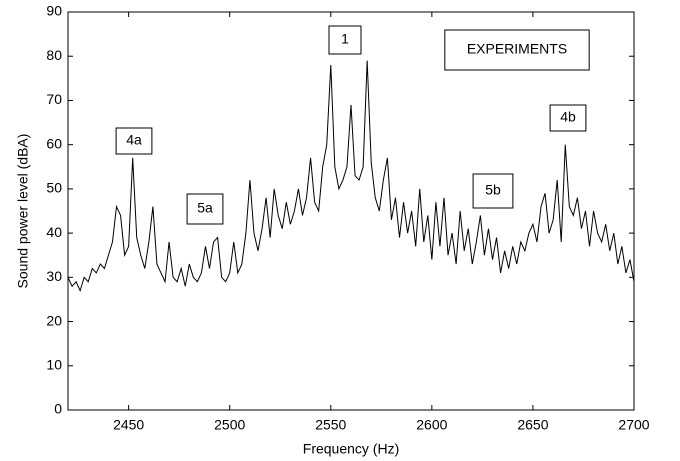  What do you see at coordinates (54, 55) in the screenshot?
I see `y-tick-label: 80` at bounding box center [54, 55].